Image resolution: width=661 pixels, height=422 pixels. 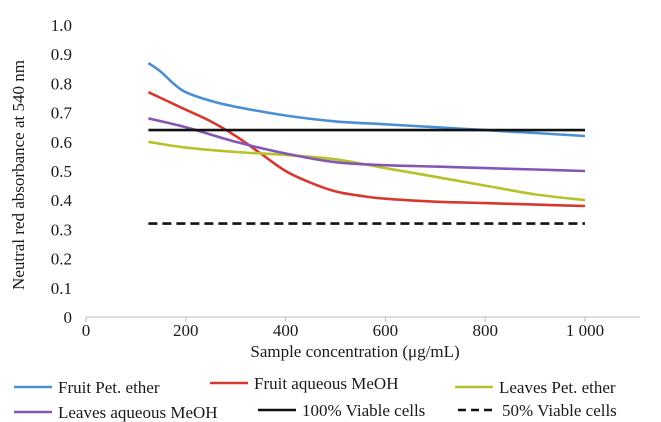 I want to click on legend-label-5: 100% Viable cells, so click(x=363, y=410).